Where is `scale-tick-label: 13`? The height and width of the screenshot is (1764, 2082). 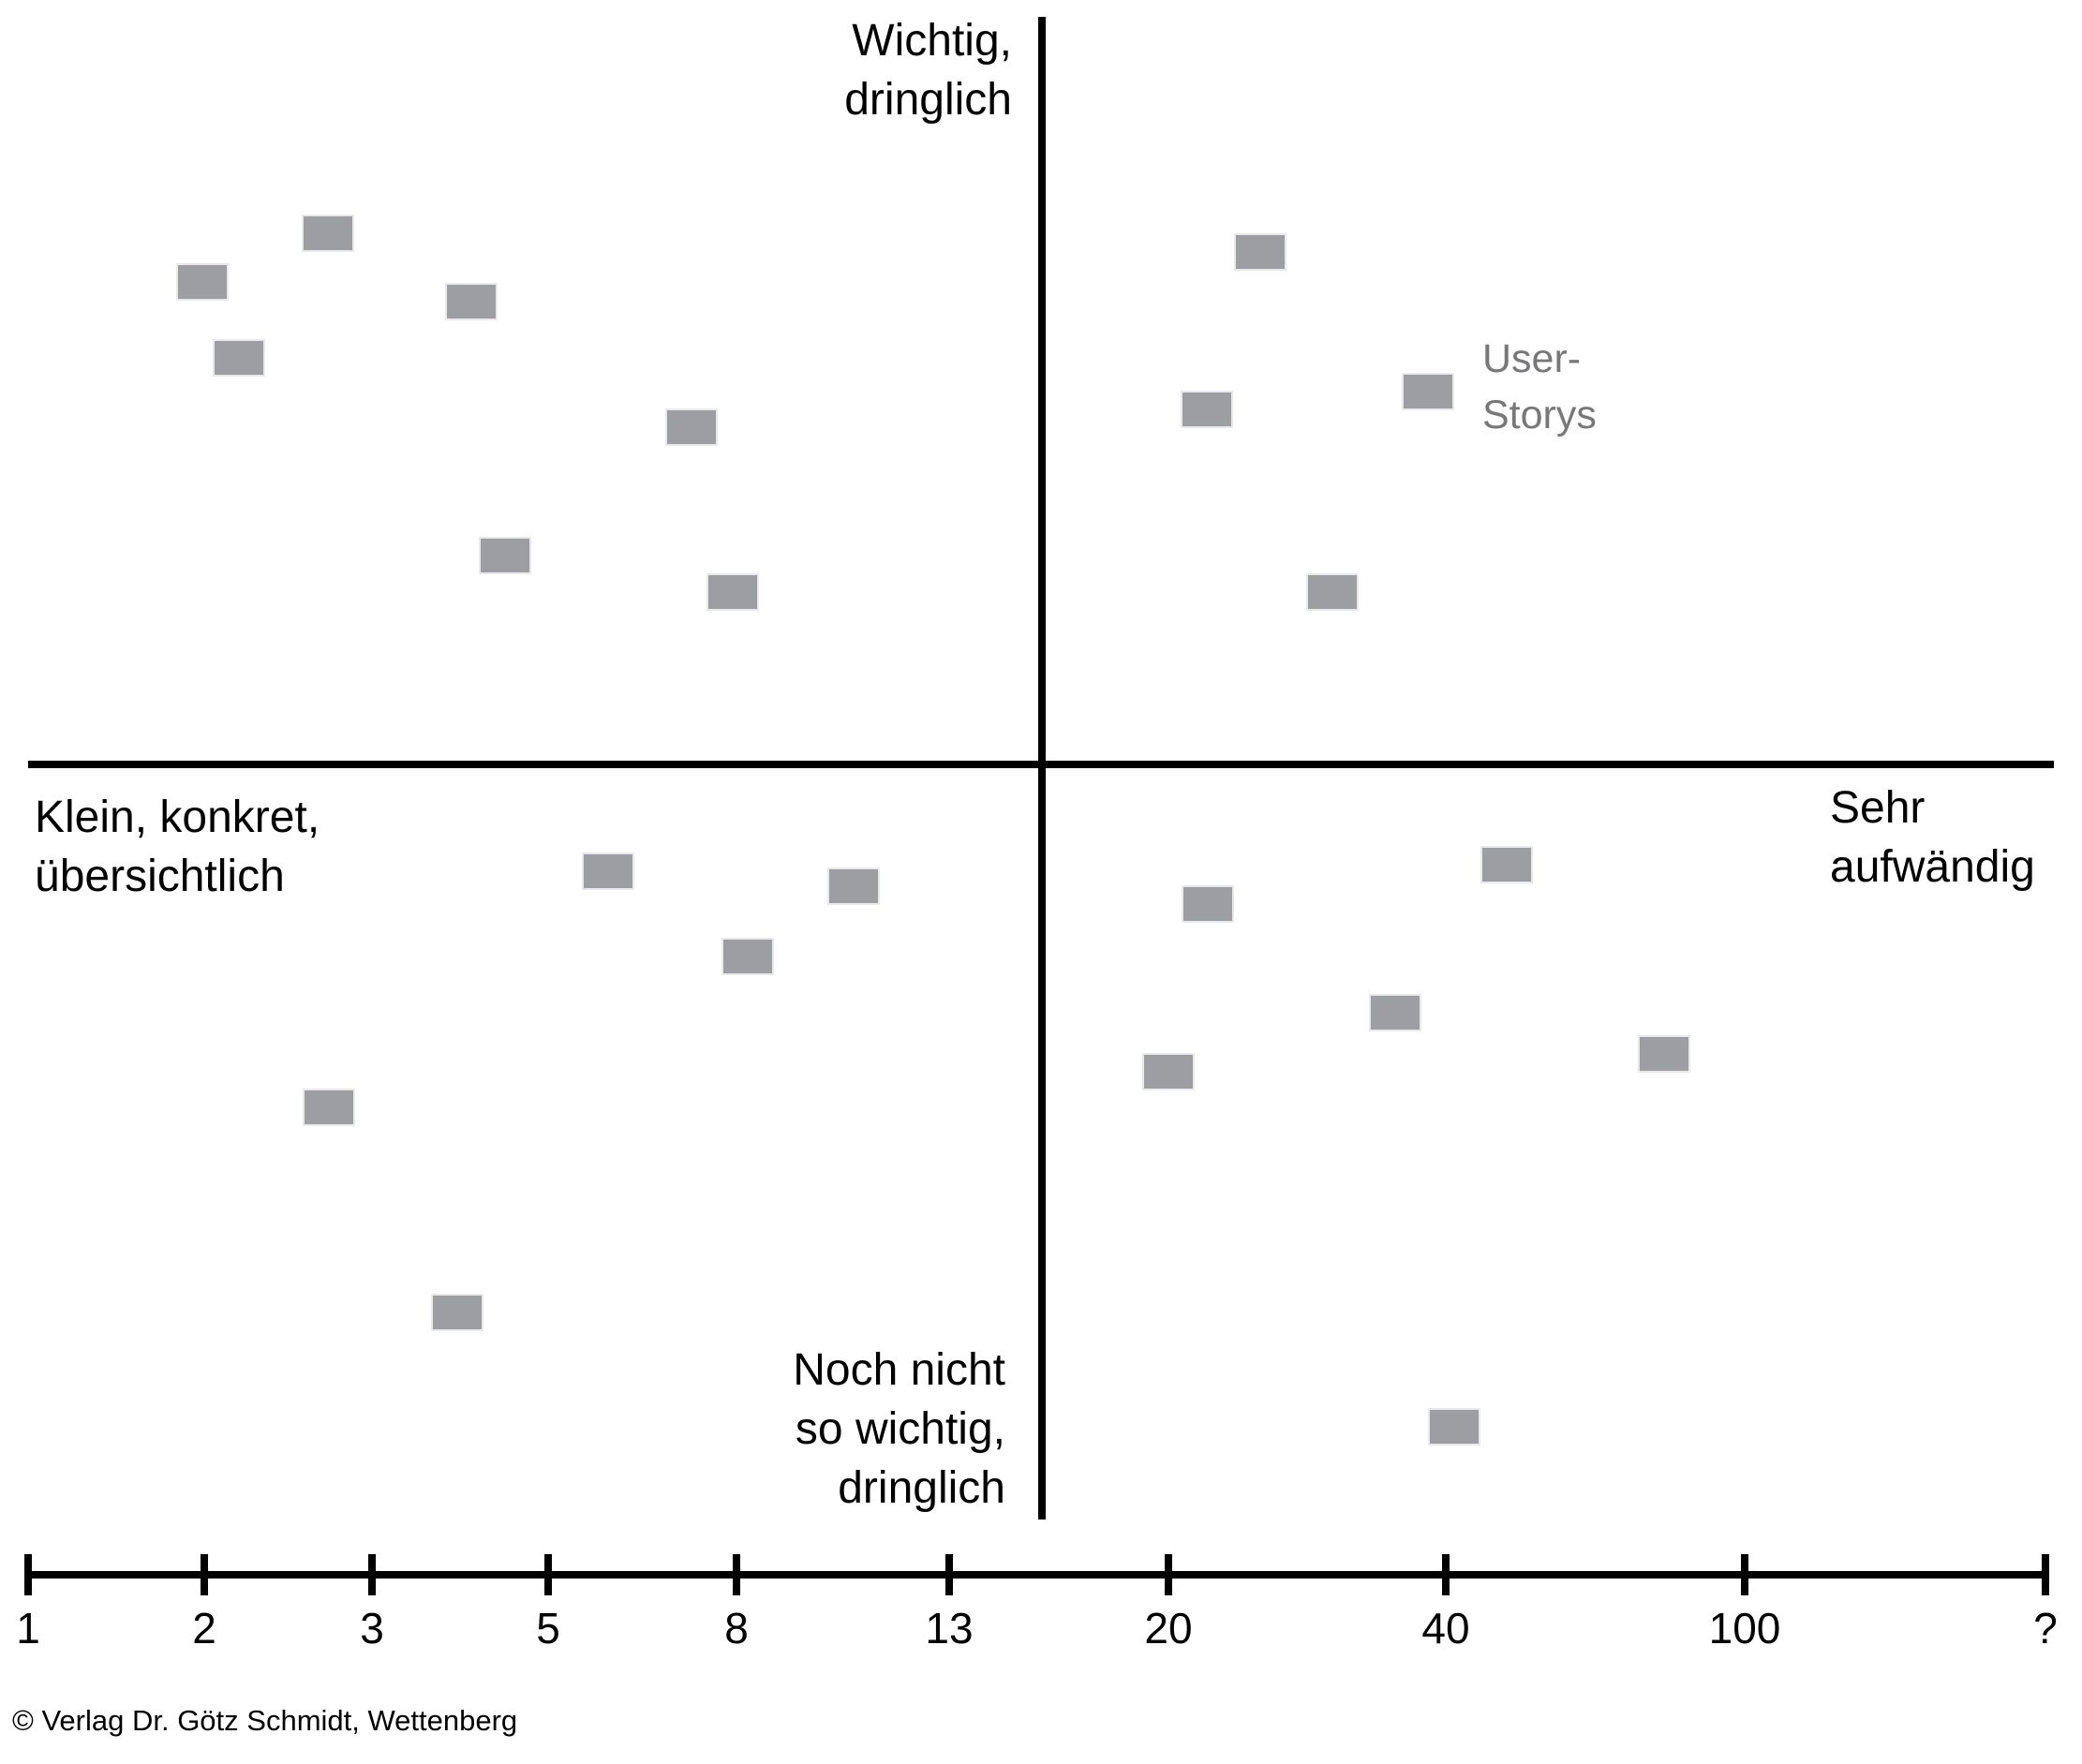 scale-tick-label: 13 is located at coordinates (949, 1628).